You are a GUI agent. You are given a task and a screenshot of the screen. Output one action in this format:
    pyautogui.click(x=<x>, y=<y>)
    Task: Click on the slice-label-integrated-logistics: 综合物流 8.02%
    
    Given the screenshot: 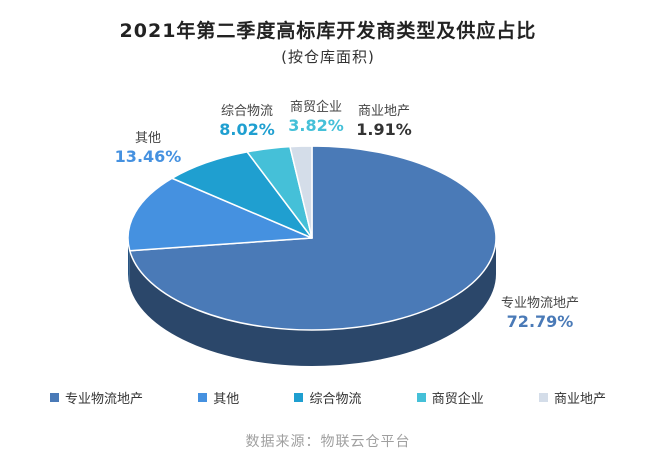 What is the action you would take?
    pyautogui.click(x=247, y=122)
    